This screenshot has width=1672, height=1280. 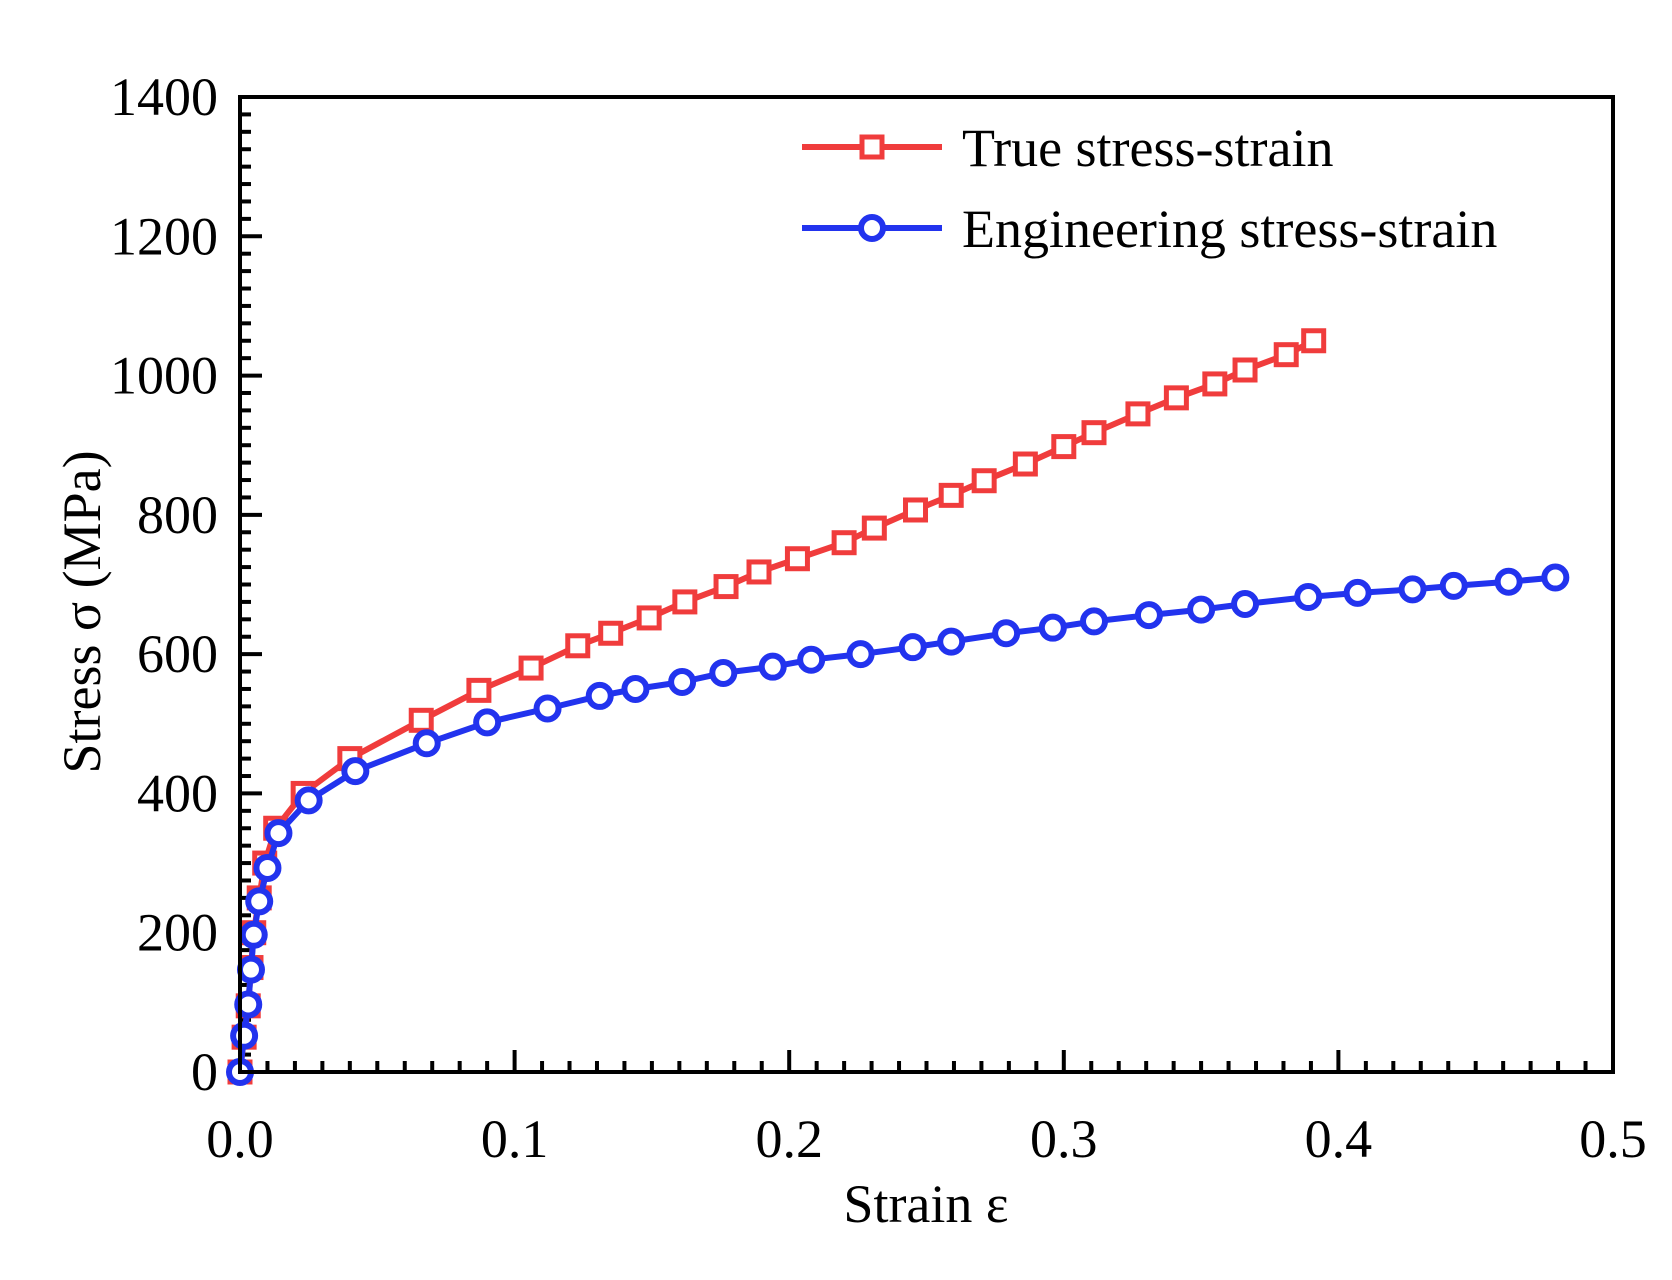 I want to click on y-tick-label: 0, so click(x=204, y=1072).